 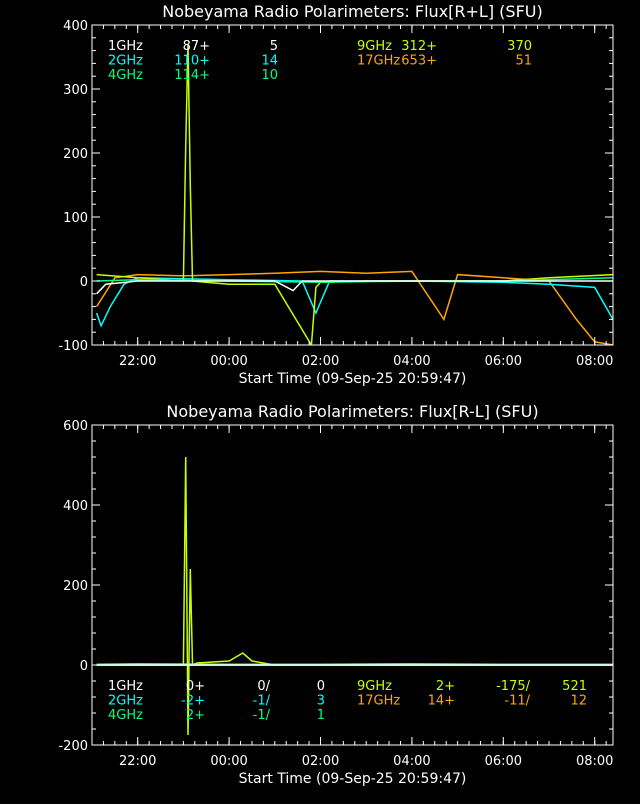 I want to click on legend-v3-17GHz: 12, so click(x=578, y=701).